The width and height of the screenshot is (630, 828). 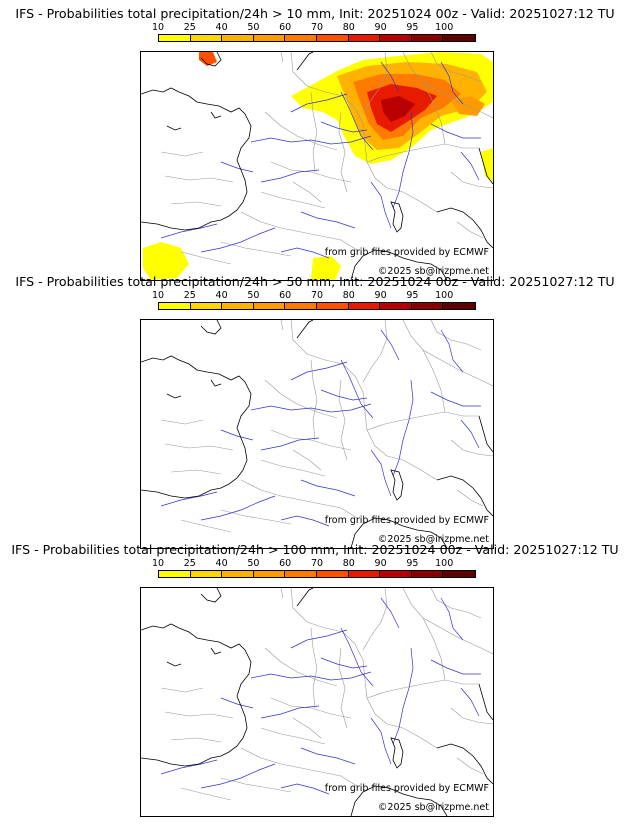 I want to click on scale-labels: 10 25 40 50 60 70 80 90 95 100, so click(x=314, y=295).